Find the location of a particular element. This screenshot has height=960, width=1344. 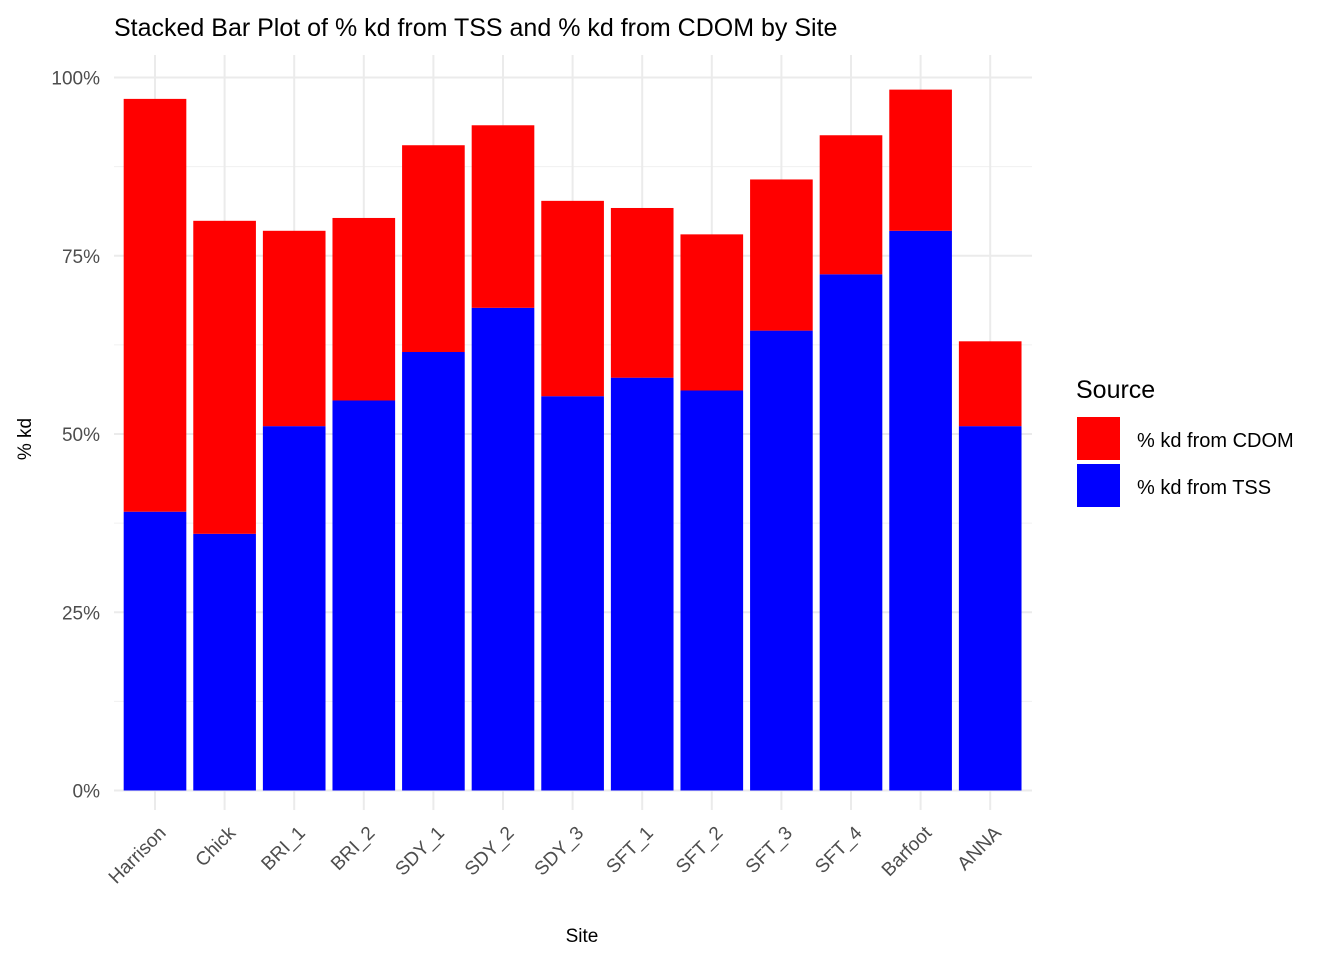

bar-SFT_3-cdom is located at coordinates (781, 255).